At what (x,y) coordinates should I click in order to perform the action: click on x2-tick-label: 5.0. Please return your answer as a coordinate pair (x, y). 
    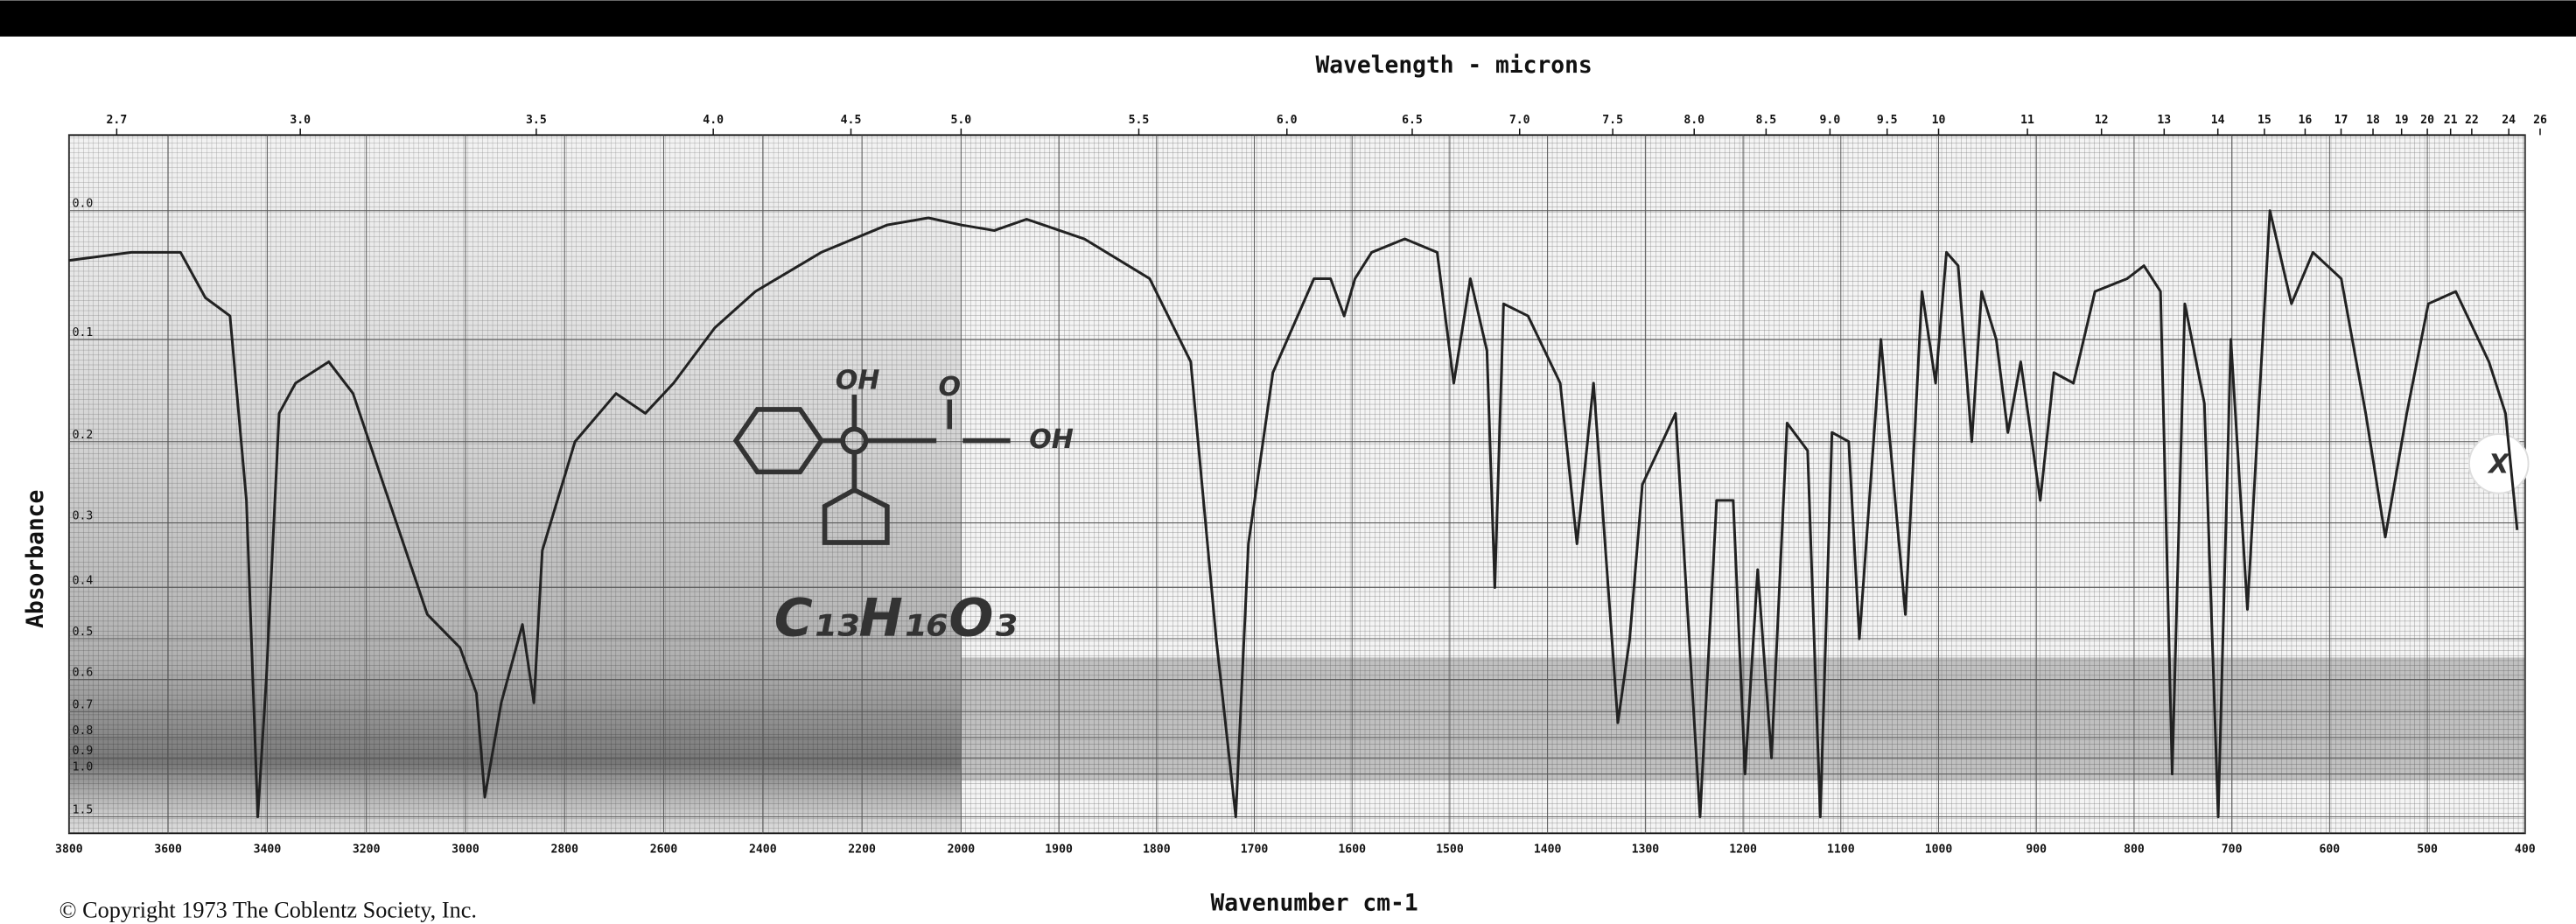
    Looking at the image, I should click on (961, 120).